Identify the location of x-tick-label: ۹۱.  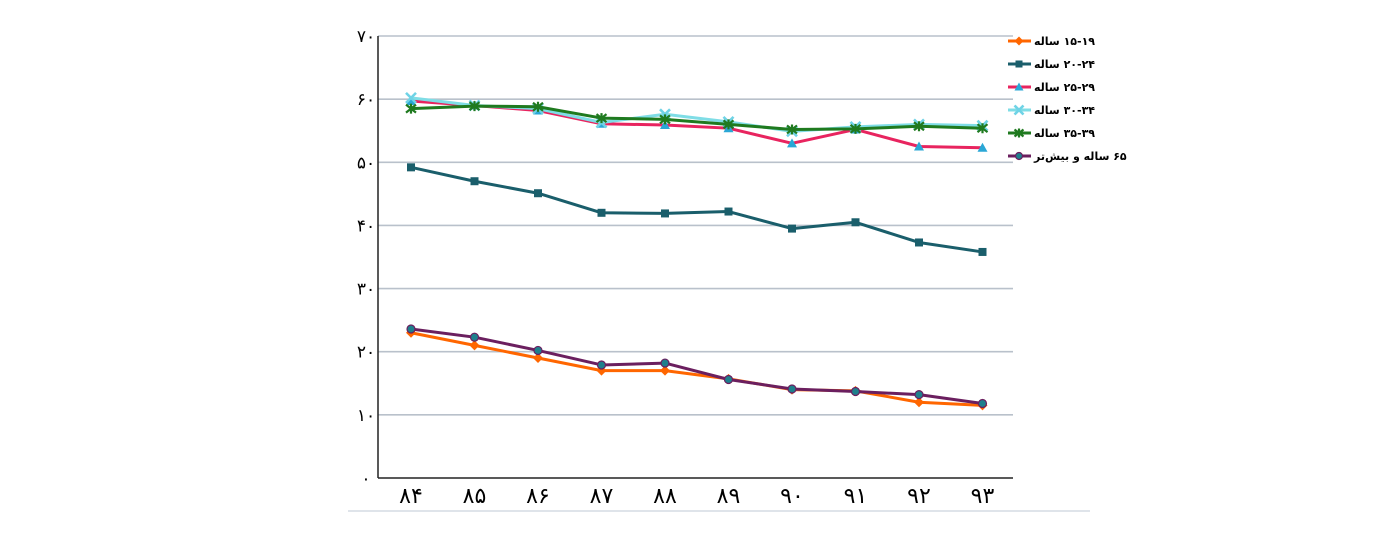
(856, 496).